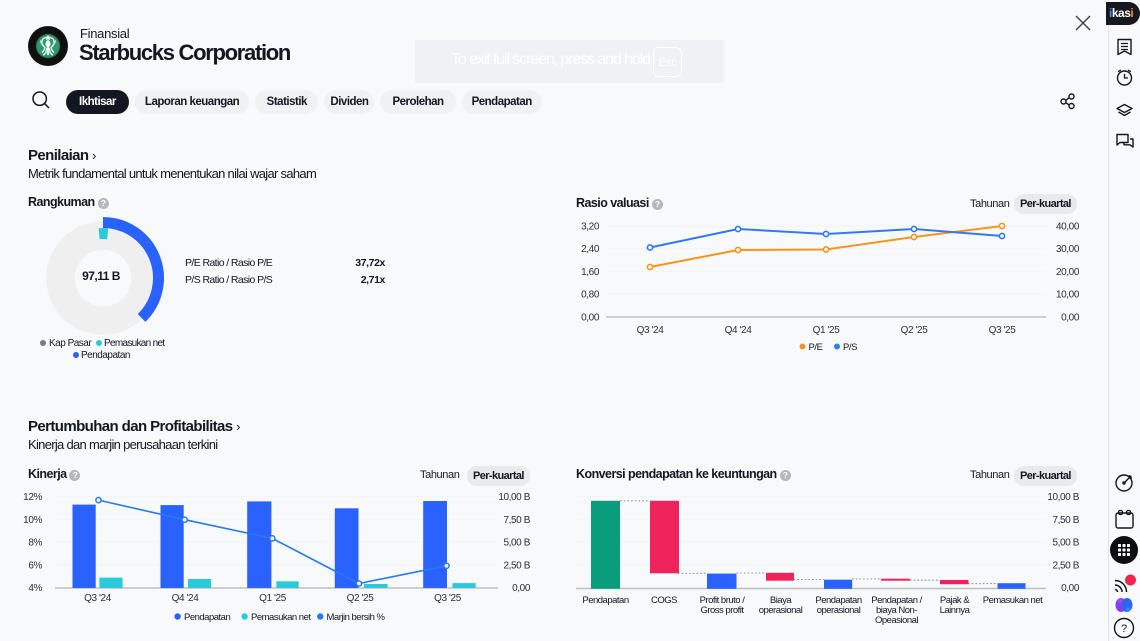  Describe the element at coordinates (1068, 272) in the screenshot. I see `svg-text: 20,00` at that location.